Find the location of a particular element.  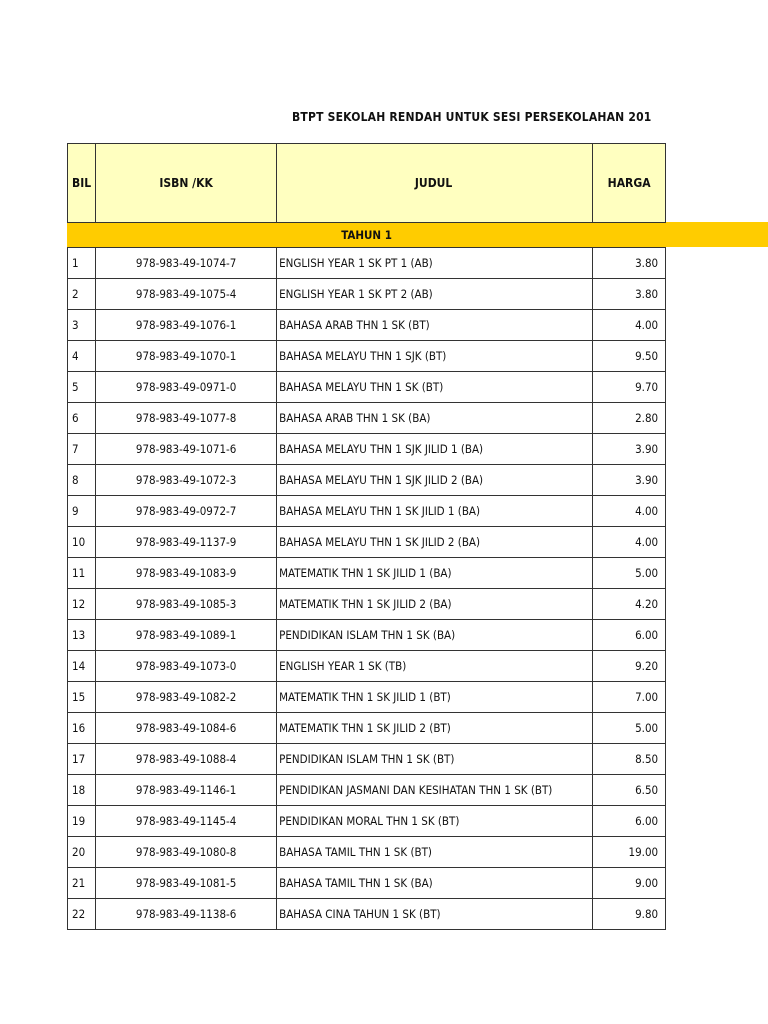

cell-judul: BAHASA CINA TAHUN 1 SK (BT) is located at coordinates (435, 914).